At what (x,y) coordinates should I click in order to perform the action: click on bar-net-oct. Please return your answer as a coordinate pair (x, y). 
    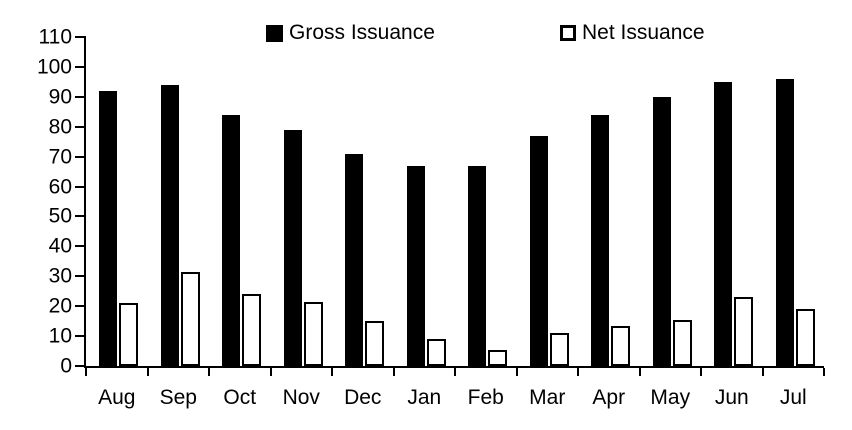
    Looking at the image, I should click on (251, 330).